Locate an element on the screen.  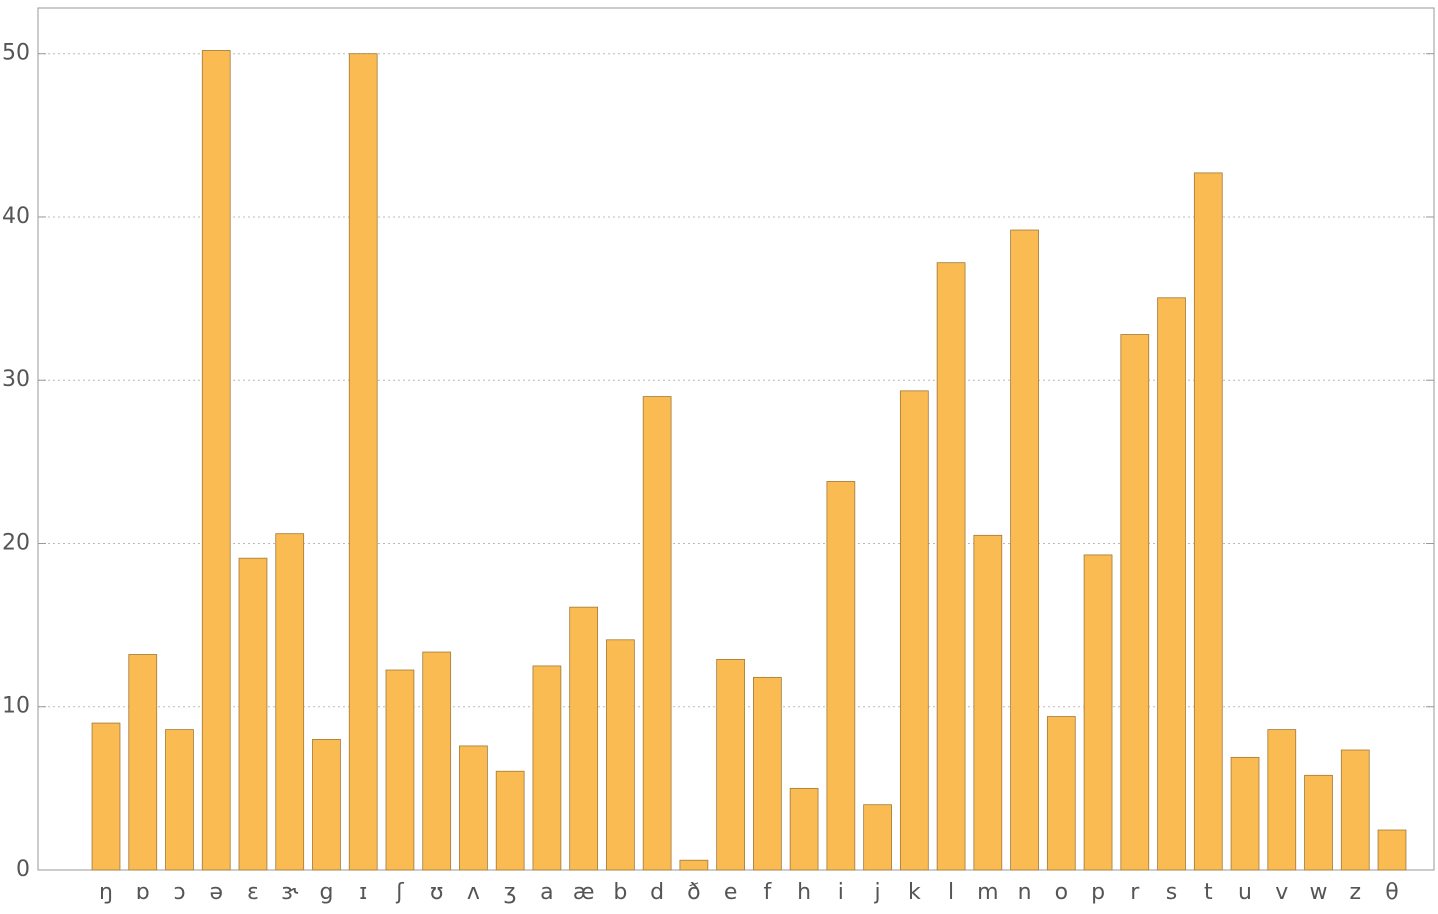
x-tick-label: w is located at coordinates (1319, 892).